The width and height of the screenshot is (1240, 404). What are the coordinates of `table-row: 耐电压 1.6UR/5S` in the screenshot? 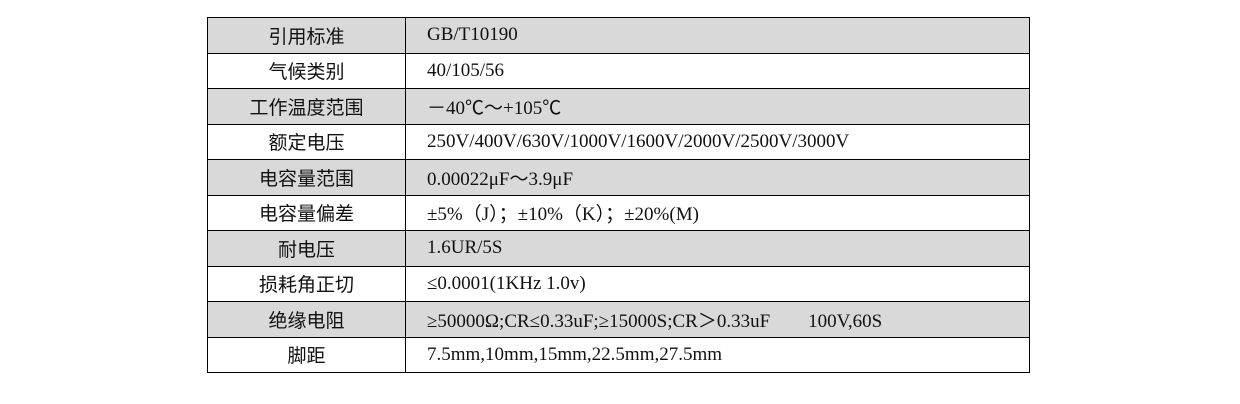 It's located at (618, 248).